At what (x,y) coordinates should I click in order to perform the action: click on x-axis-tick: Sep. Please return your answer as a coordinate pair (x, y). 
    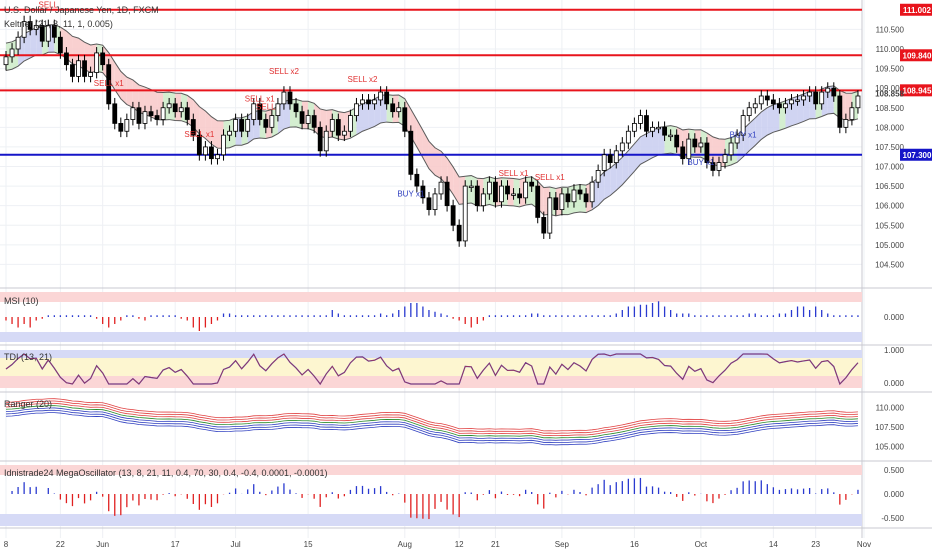
    Looking at the image, I should click on (562, 544).